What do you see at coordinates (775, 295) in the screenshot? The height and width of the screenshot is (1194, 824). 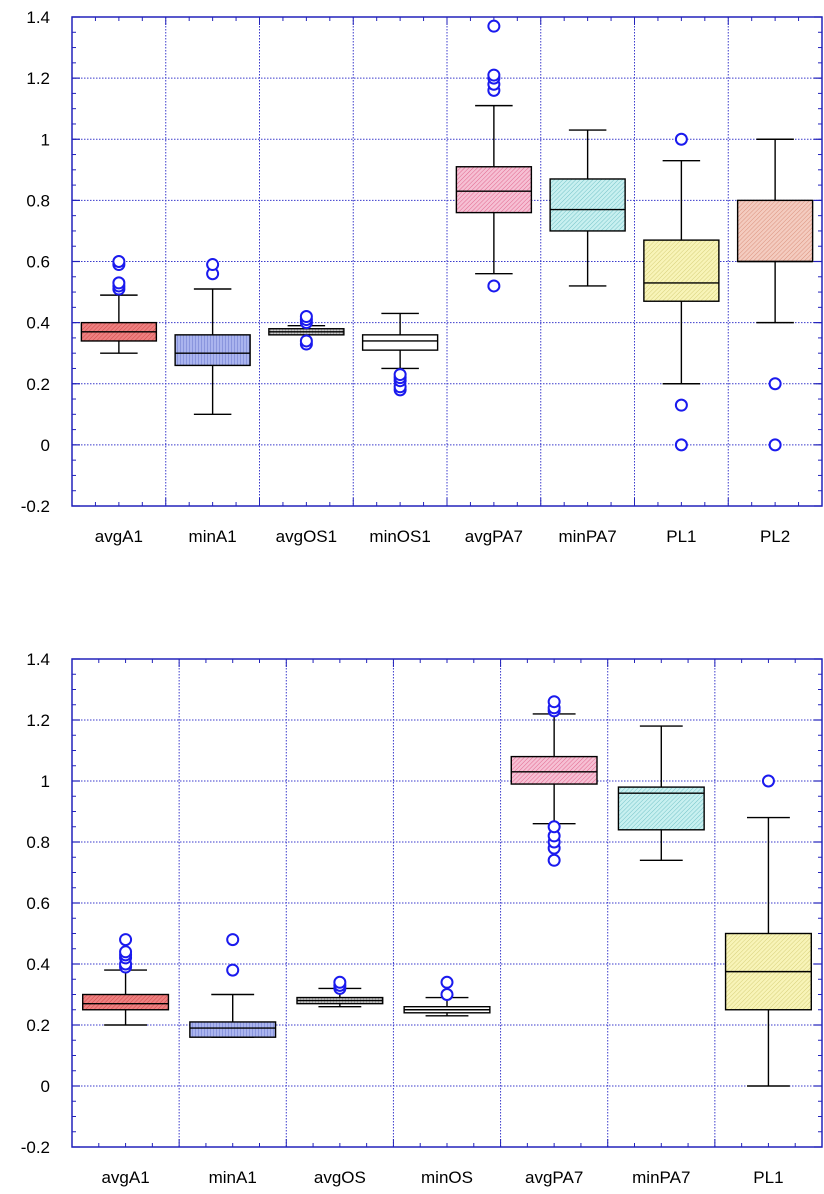 I see `box-PL2` at bounding box center [775, 295].